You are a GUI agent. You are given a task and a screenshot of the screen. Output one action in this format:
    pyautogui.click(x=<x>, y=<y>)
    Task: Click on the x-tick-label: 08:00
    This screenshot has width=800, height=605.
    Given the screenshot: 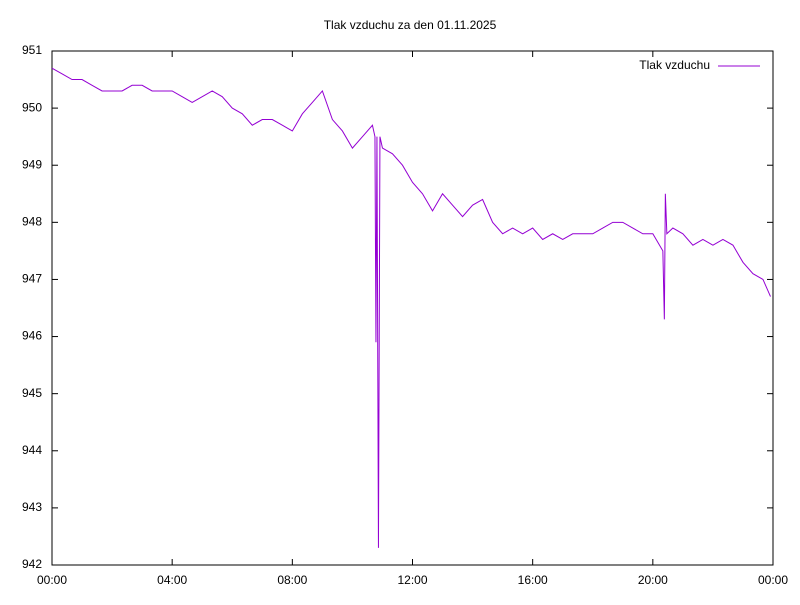 What is the action you would take?
    pyautogui.click(x=292, y=580)
    